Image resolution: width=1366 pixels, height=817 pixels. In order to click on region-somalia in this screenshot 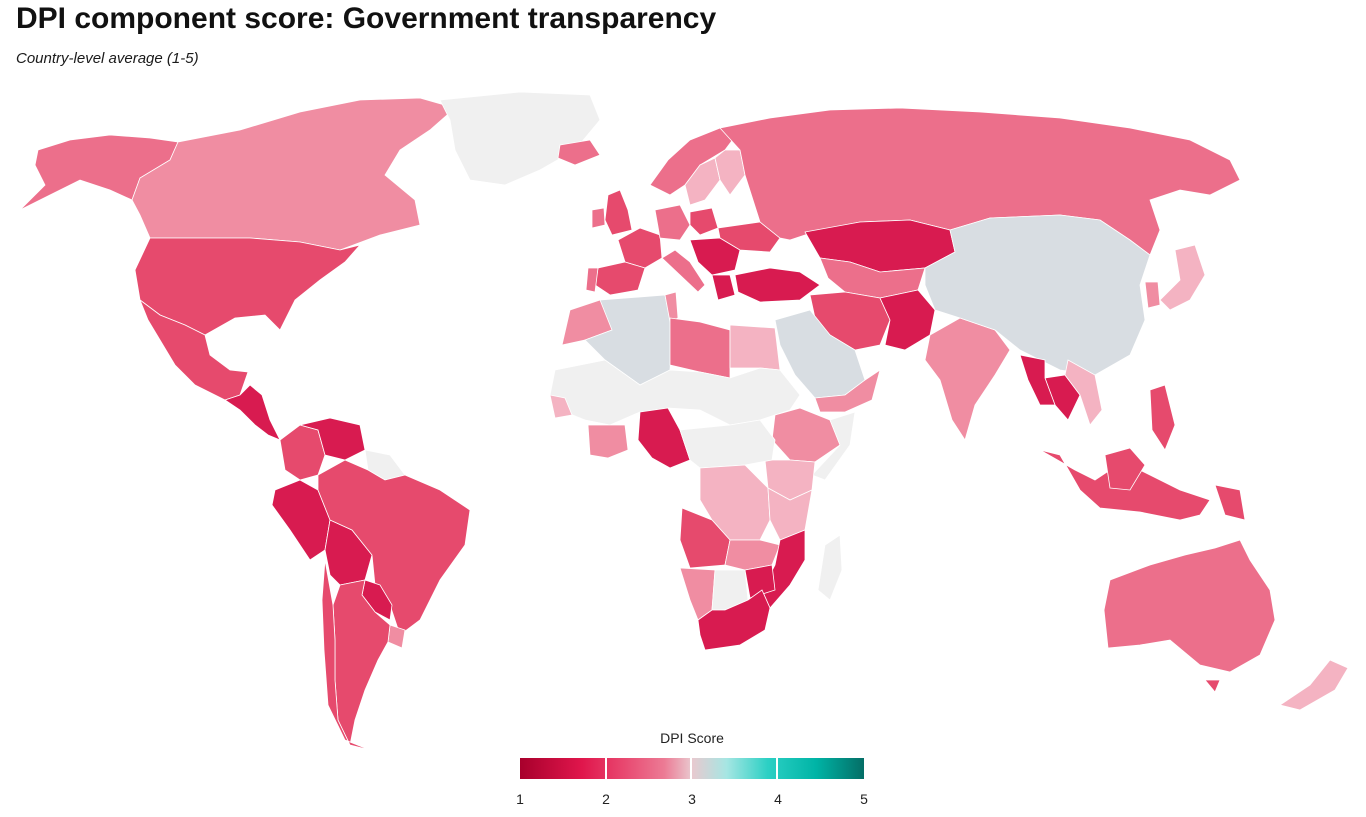, I will do `click(833, 446)`.